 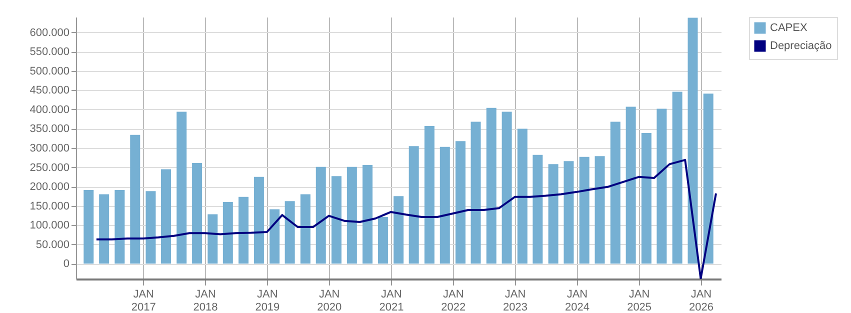 What do you see at coordinates (50, 226) in the screenshot?
I see `y-tick-label: 100.000` at bounding box center [50, 226].